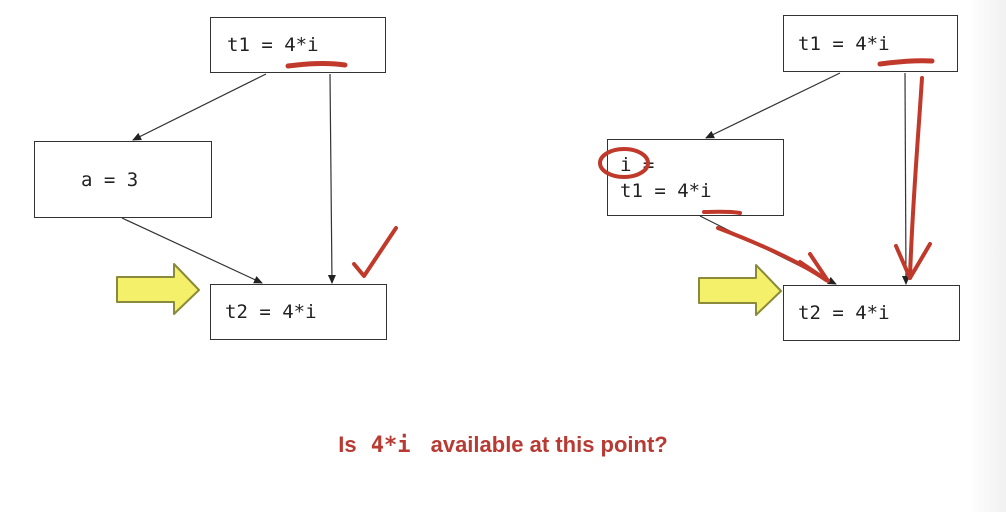 This screenshot has width=1006, height=512. What do you see at coordinates (906, 62) in the screenshot?
I see `right-top-underline-annotation` at bounding box center [906, 62].